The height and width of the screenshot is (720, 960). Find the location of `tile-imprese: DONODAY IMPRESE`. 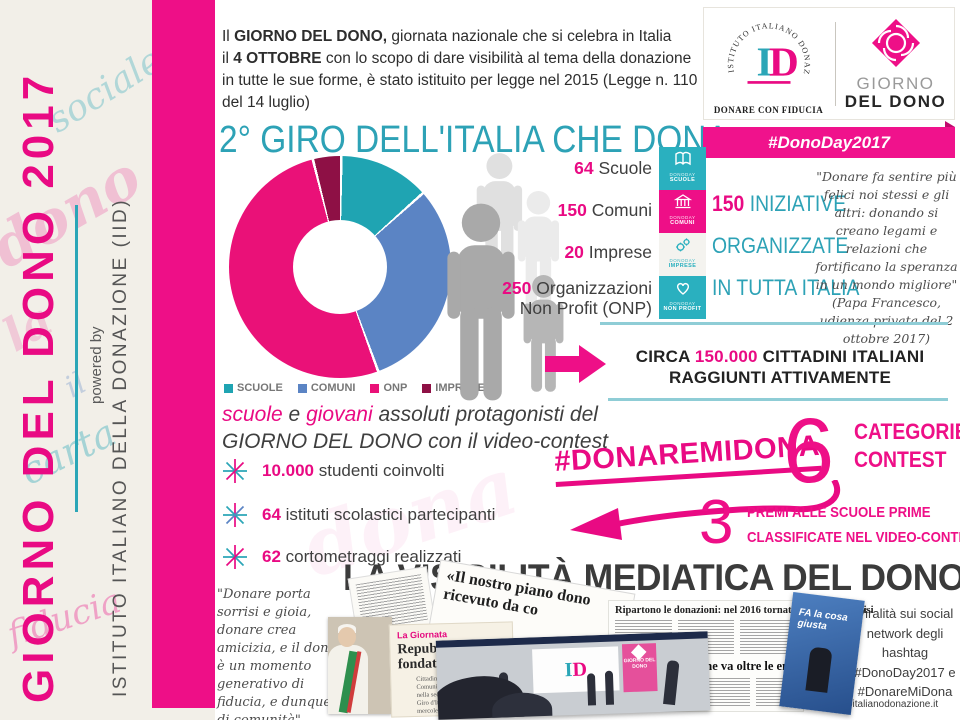

tile-imprese: DONODAY IMPRESE is located at coordinates (682, 254).